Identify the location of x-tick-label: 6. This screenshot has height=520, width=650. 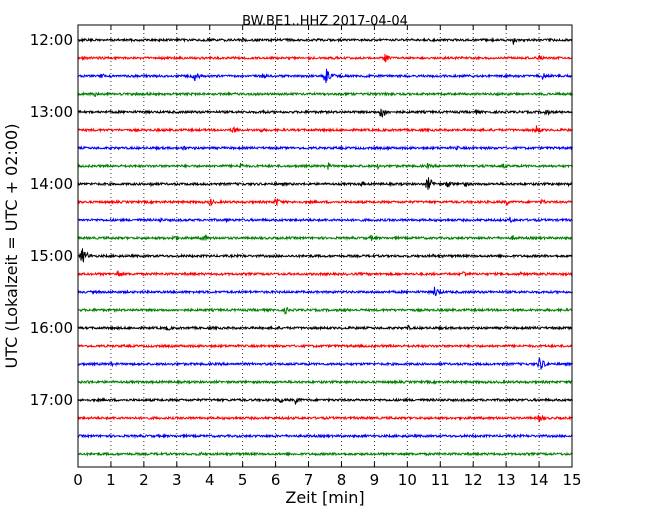
(276, 480).